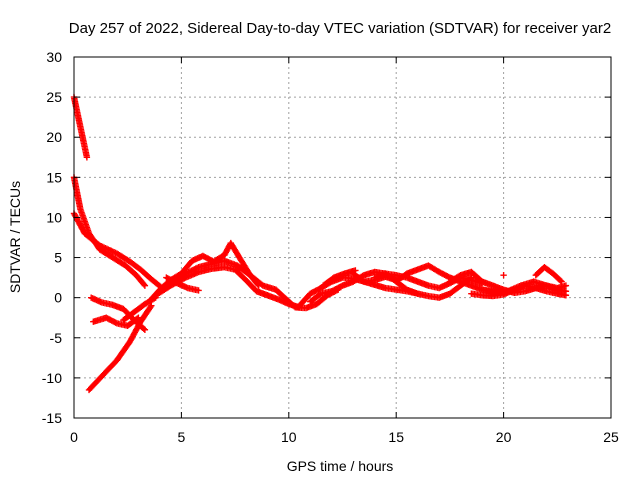  I want to click on y-tick-label: 15, so click(54, 177).